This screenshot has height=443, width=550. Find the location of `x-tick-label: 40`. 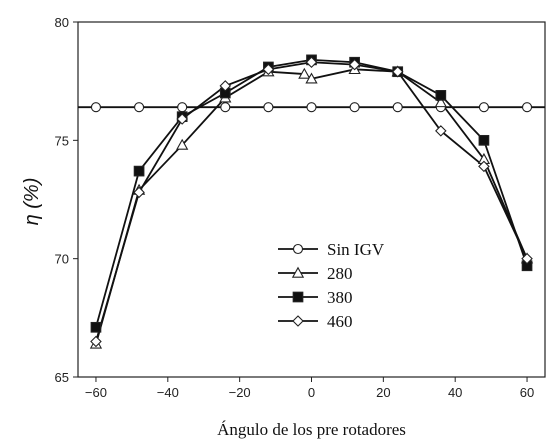

x-tick-label: 40 is located at coordinates (455, 392).